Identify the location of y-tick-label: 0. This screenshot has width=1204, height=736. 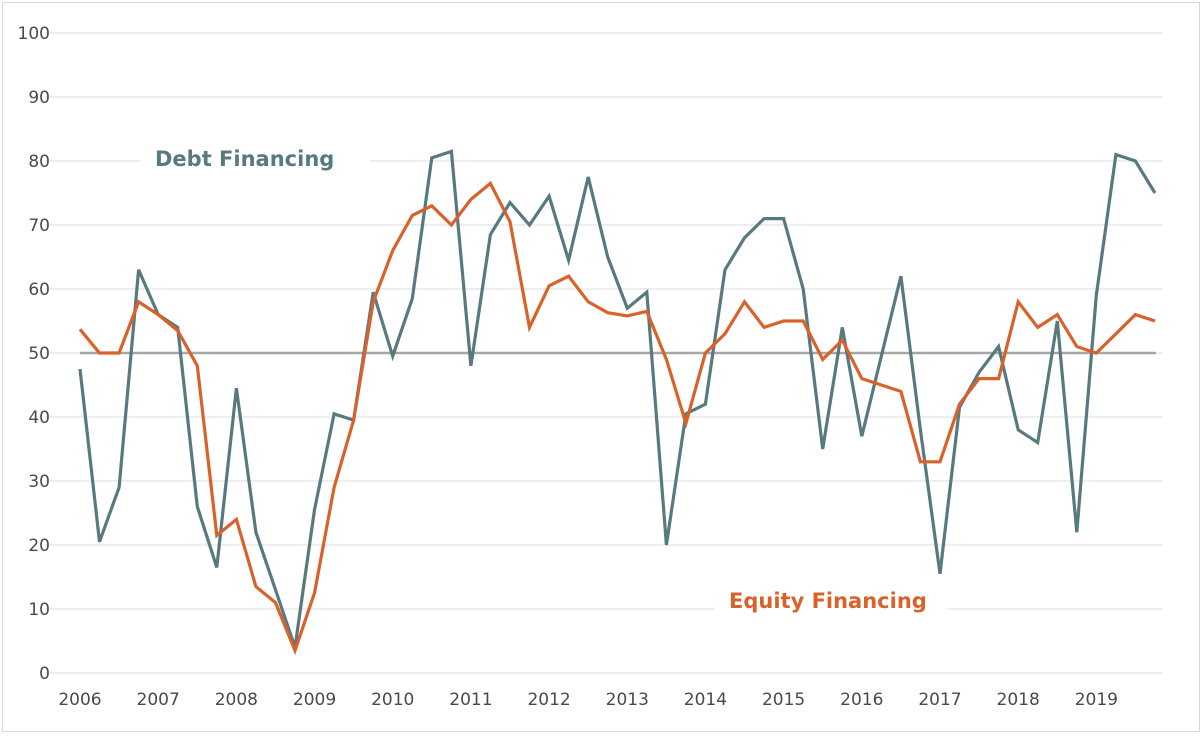
(44, 674).